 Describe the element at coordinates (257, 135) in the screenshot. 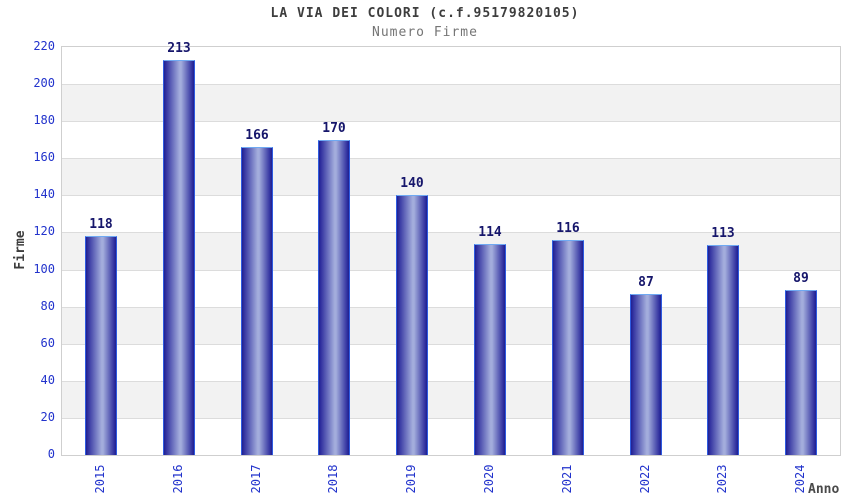

I see `bar-value-label: 166` at that location.